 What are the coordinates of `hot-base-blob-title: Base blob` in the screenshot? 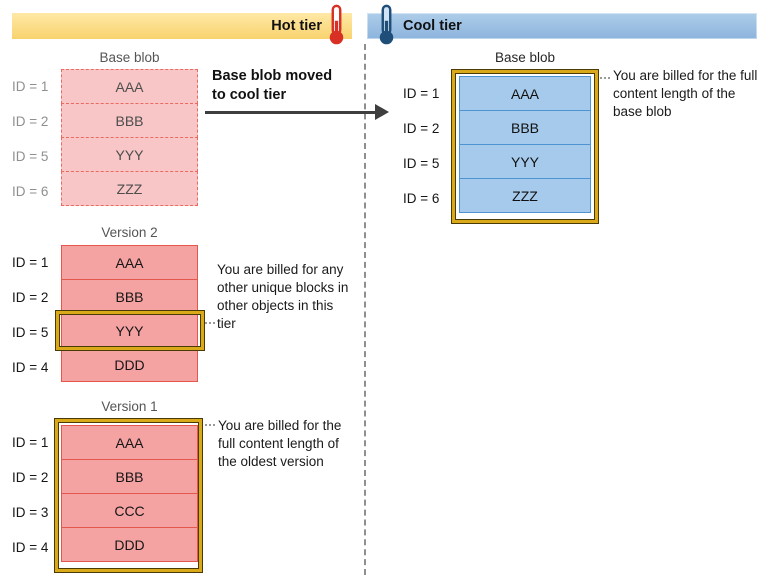 It's located at (129, 57).